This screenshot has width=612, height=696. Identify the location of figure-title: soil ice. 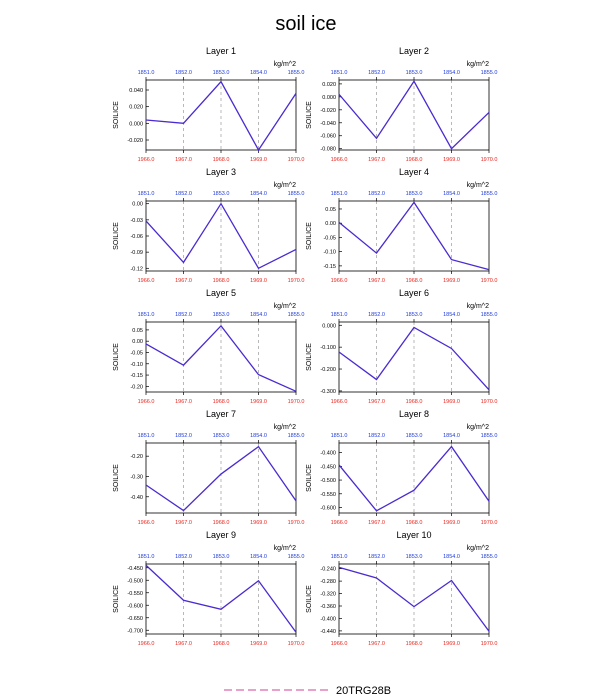
(305, 24).